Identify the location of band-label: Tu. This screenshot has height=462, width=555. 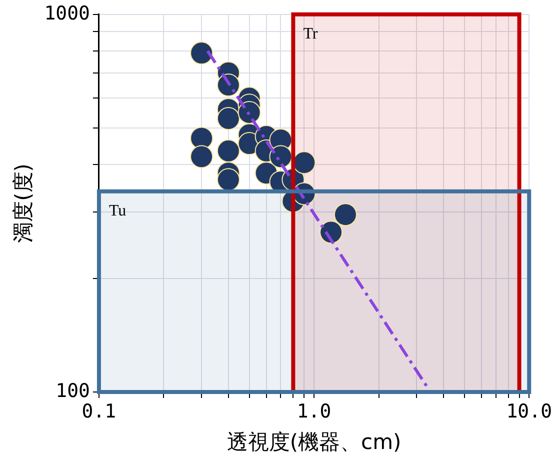
(117, 211).